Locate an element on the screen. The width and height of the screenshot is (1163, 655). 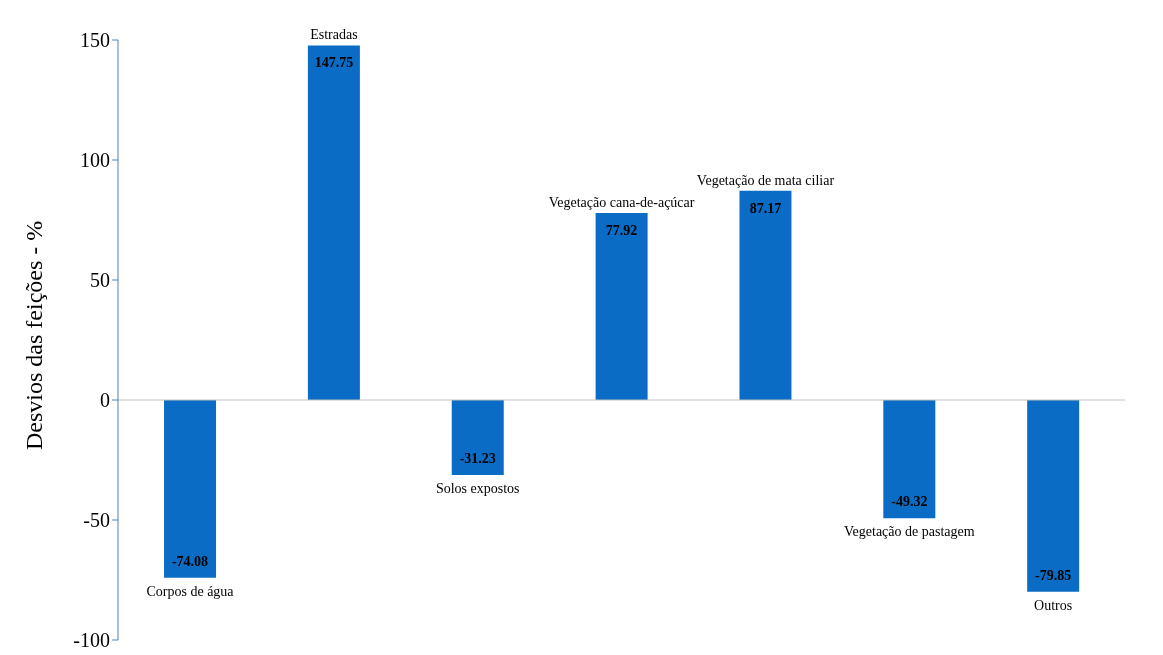
x-tick-label: Outros is located at coordinates (1053, 605).